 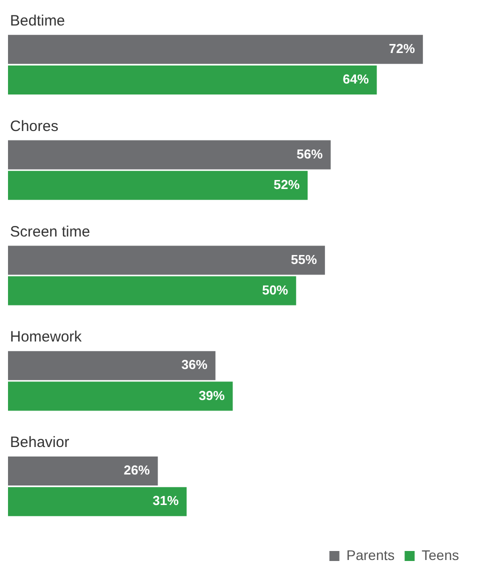 I want to click on data-label: 50%, so click(x=275, y=290).